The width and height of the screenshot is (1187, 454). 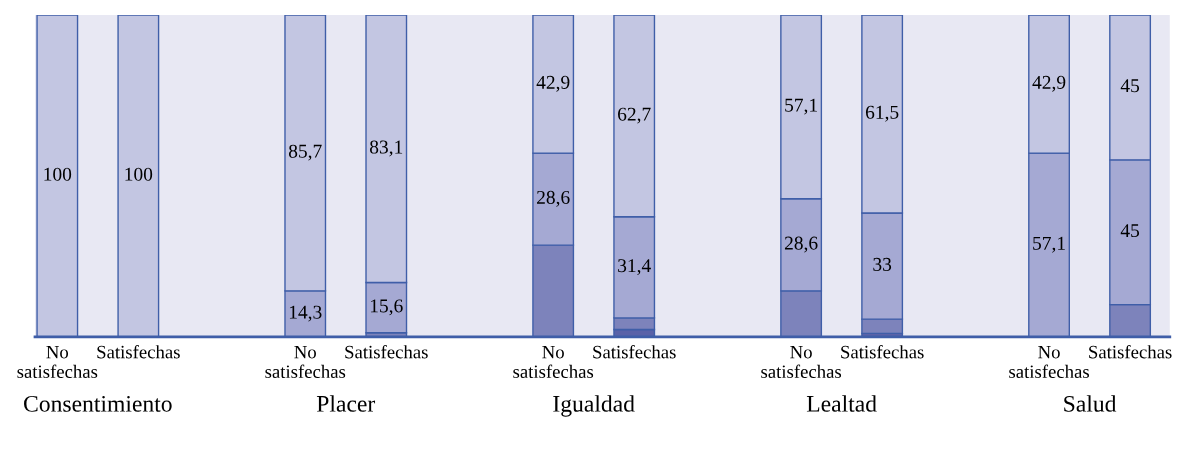 What do you see at coordinates (98, 403) in the screenshot?
I see `text: Consentimiento` at bounding box center [98, 403].